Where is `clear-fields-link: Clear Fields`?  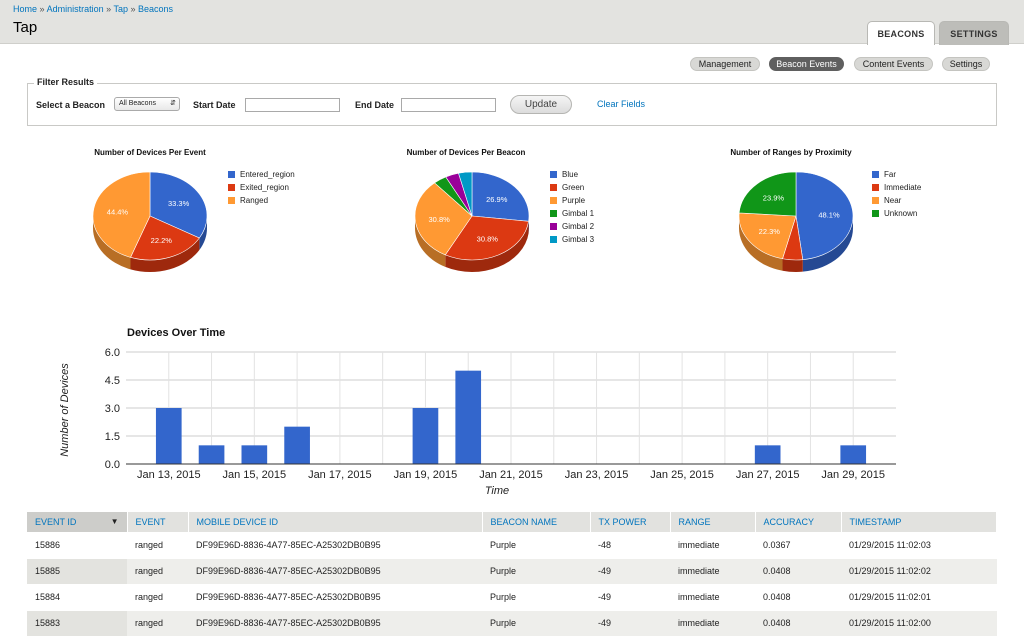
clear-fields-link: Clear Fields is located at coordinates (621, 104).